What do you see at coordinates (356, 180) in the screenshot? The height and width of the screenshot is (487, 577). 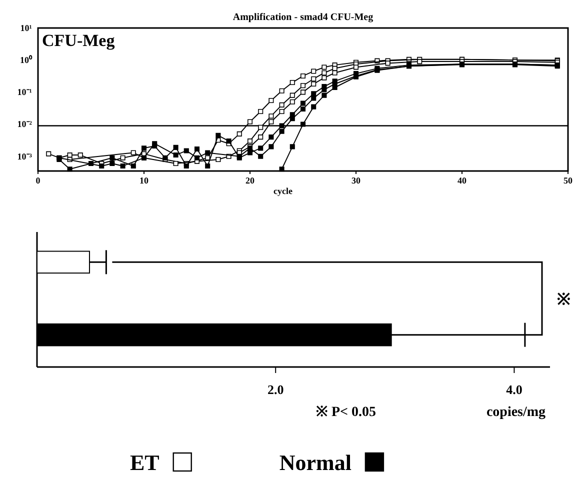 I see `x-tick-label: 30` at bounding box center [356, 180].